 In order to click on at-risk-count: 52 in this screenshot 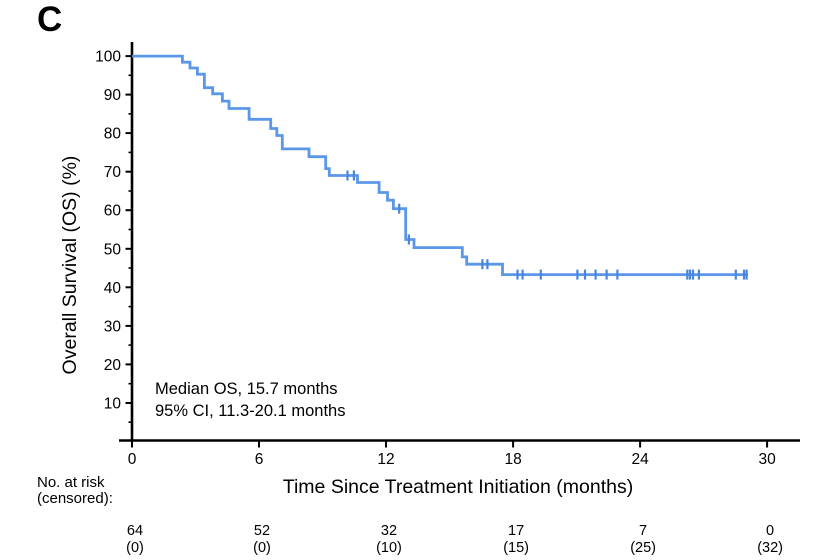, I will do `click(262, 531)`.